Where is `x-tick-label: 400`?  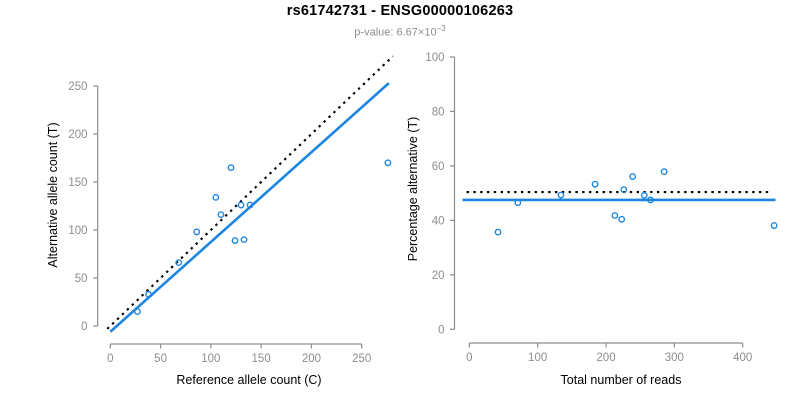
x-tick-label: 400 is located at coordinates (742, 358).